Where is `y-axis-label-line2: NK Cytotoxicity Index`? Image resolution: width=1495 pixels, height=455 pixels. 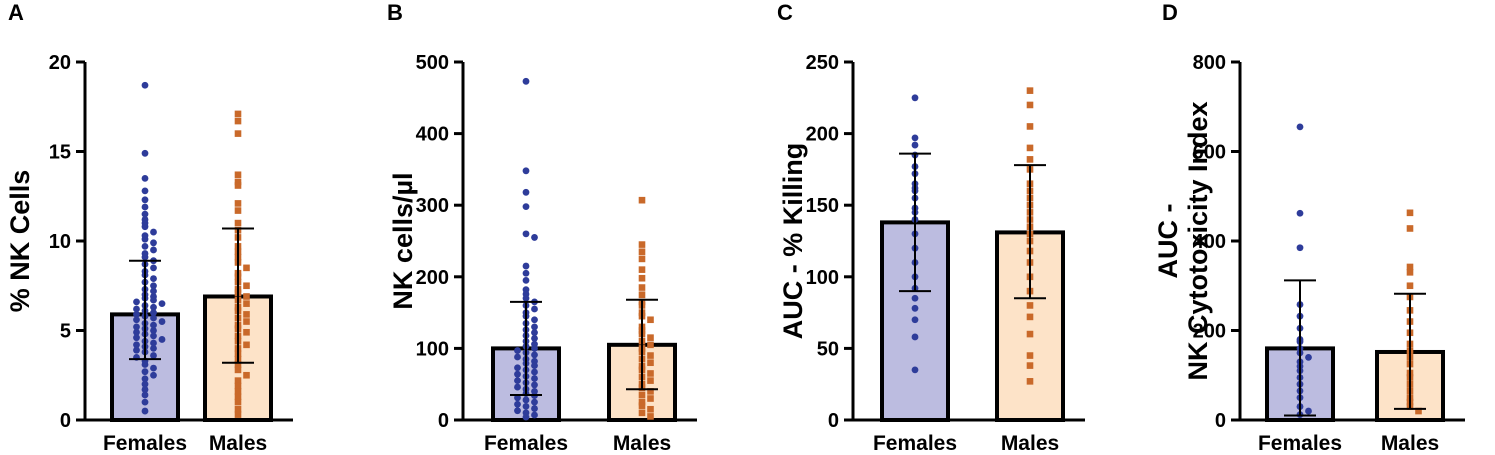 y-axis-label-line2: NK Cytotoxicity Index is located at coordinates (1198, 240).